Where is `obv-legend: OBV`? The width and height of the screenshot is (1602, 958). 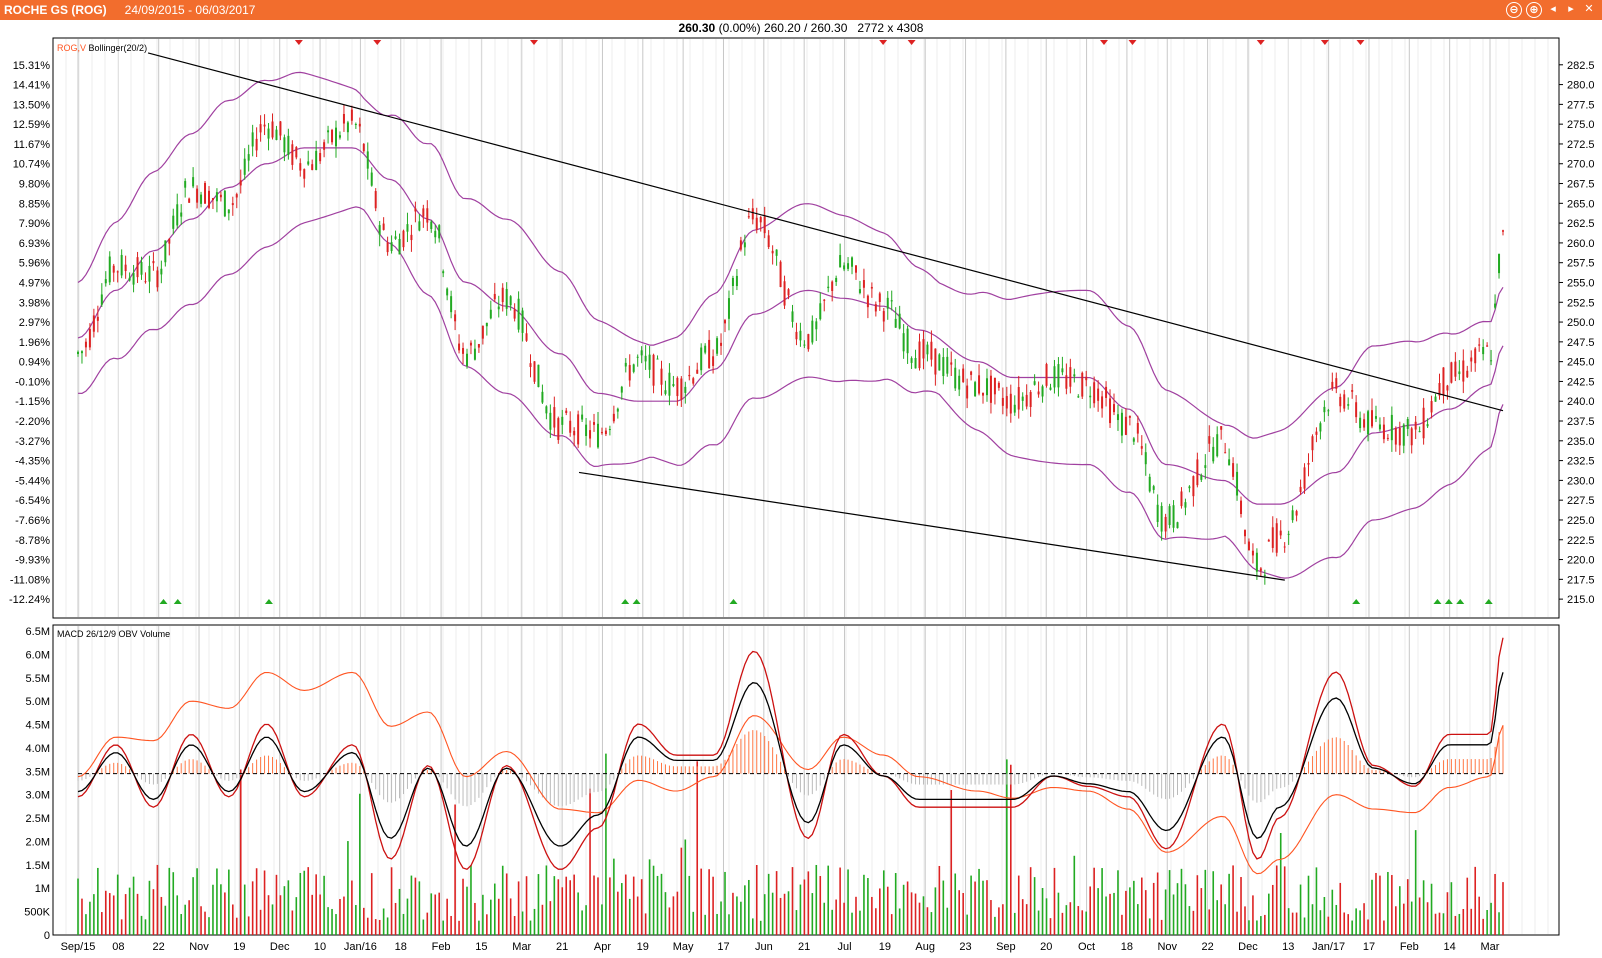
obv-legend: OBV is located at coordinates (128, 634).